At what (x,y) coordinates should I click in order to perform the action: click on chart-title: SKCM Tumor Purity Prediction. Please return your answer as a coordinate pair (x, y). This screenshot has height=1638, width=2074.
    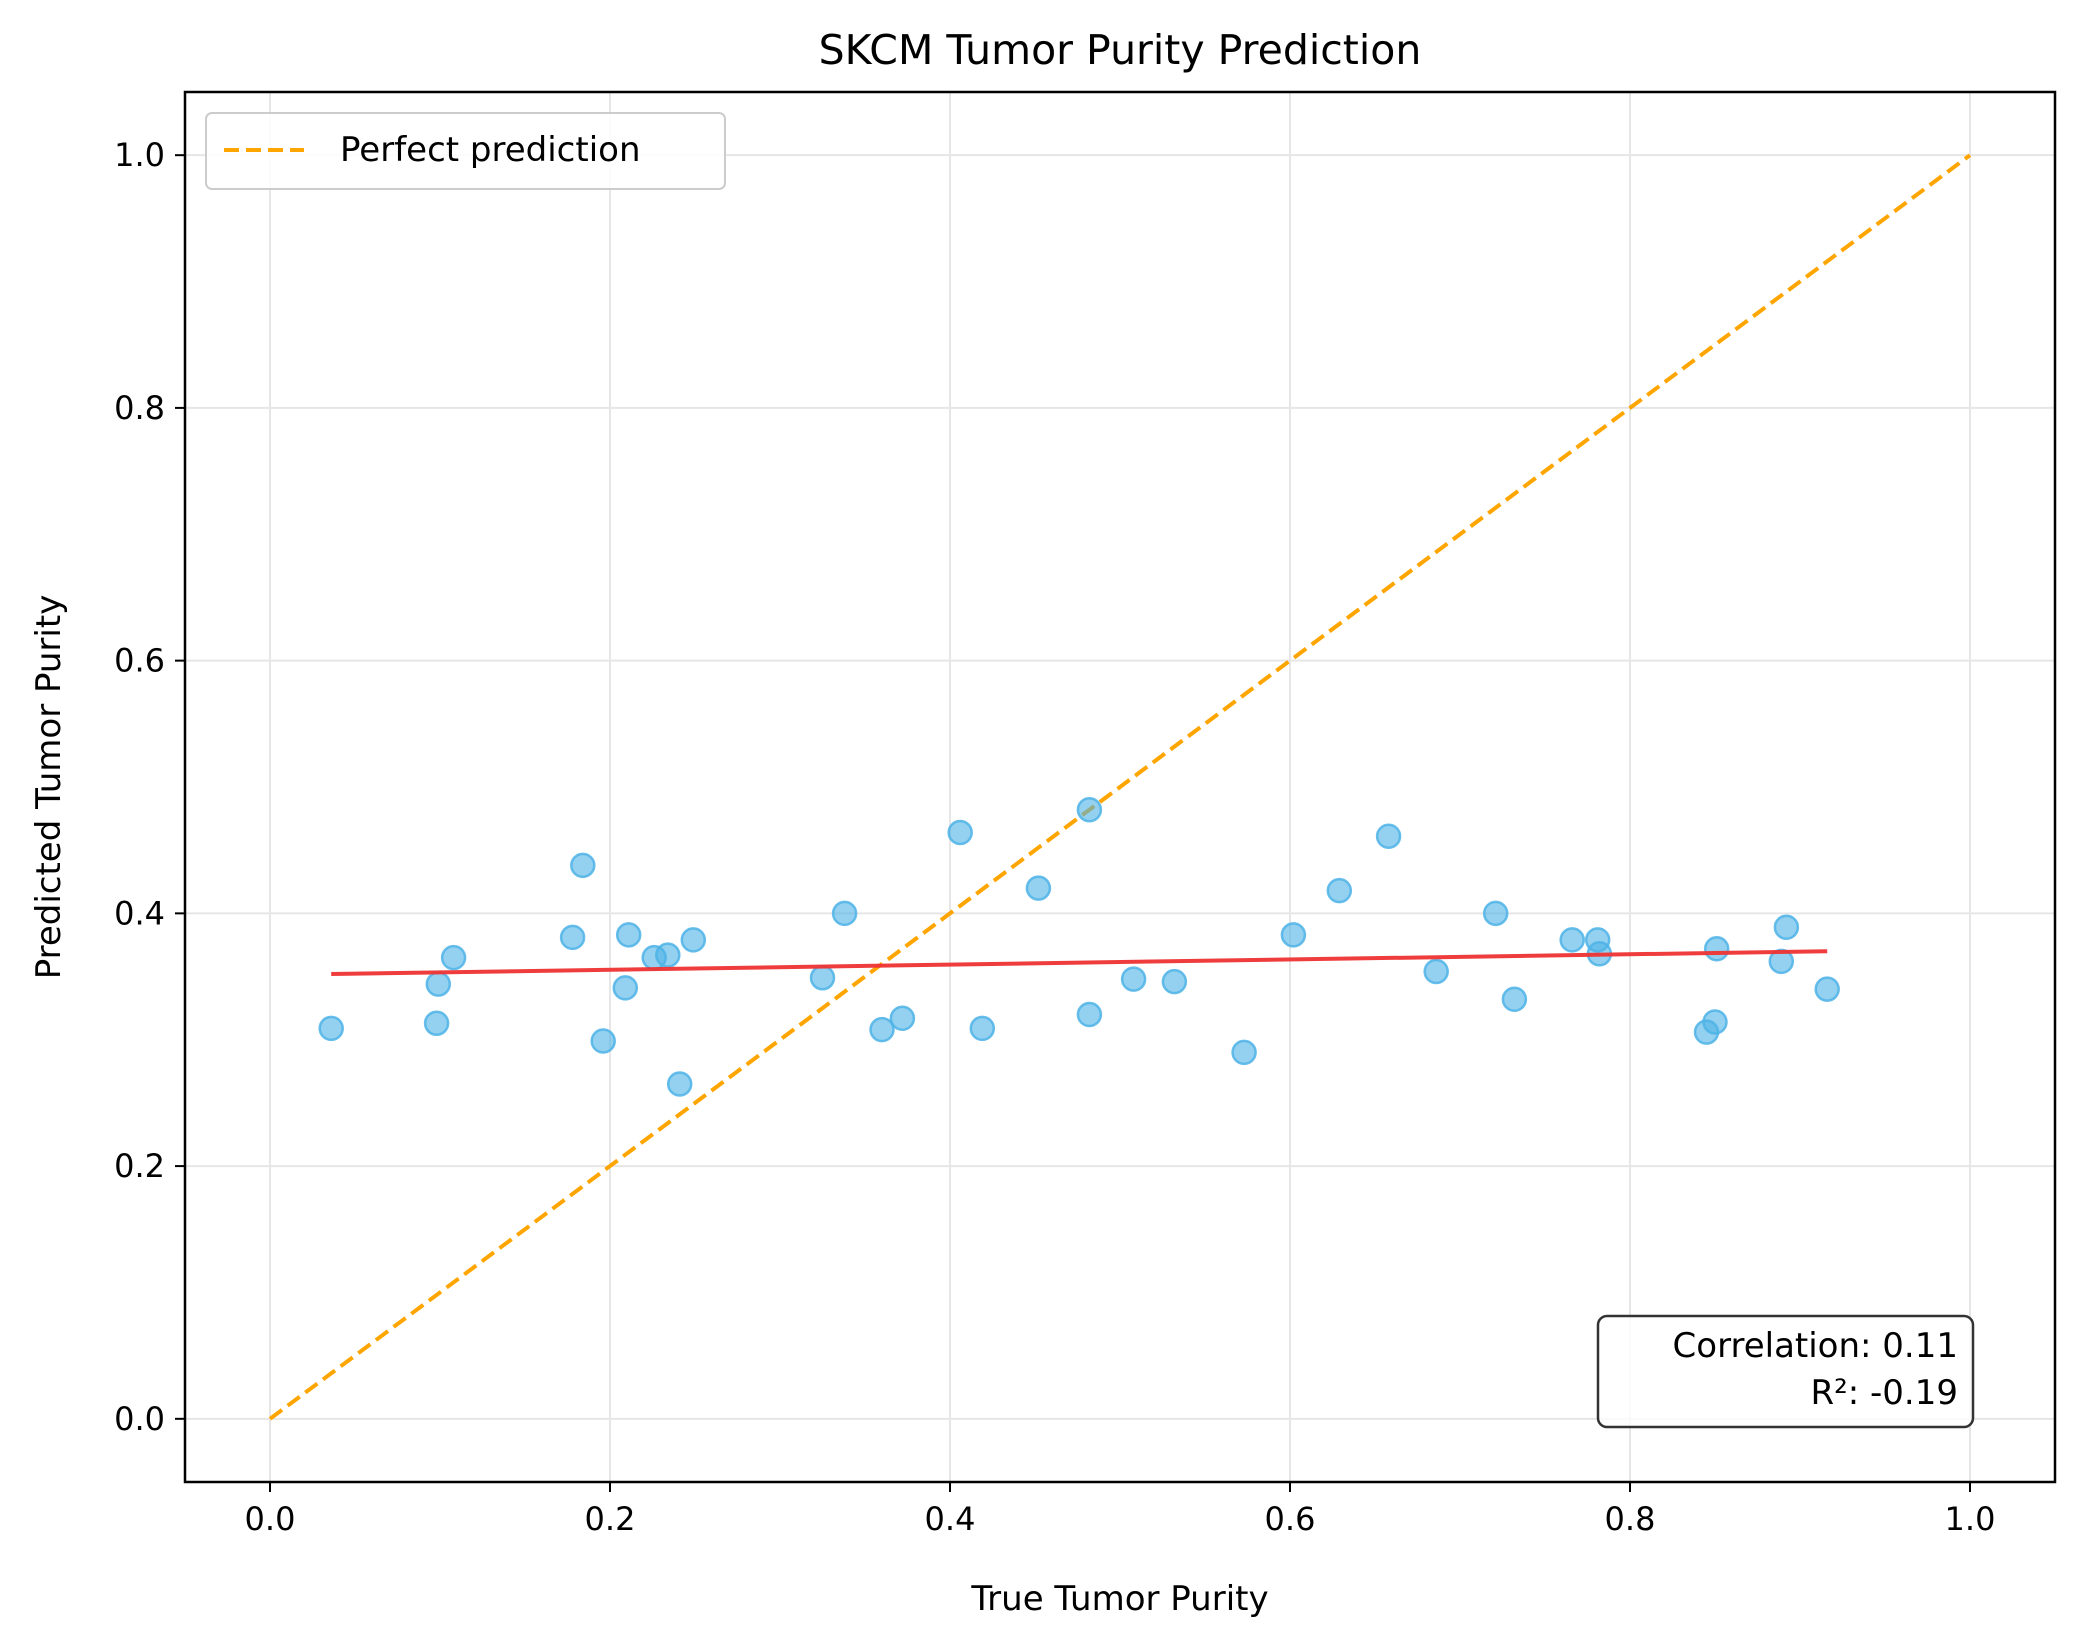
    Looking at the image, I should click on (1120, 50).